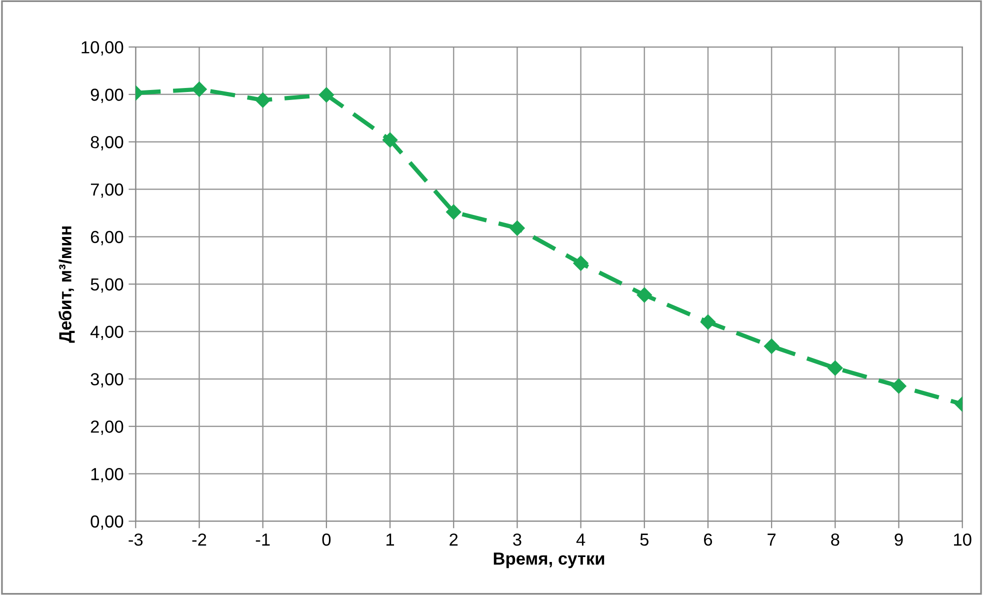 The image size is (983, 595). I want to click on y-tick-label: 8,00, so click(107, 143).